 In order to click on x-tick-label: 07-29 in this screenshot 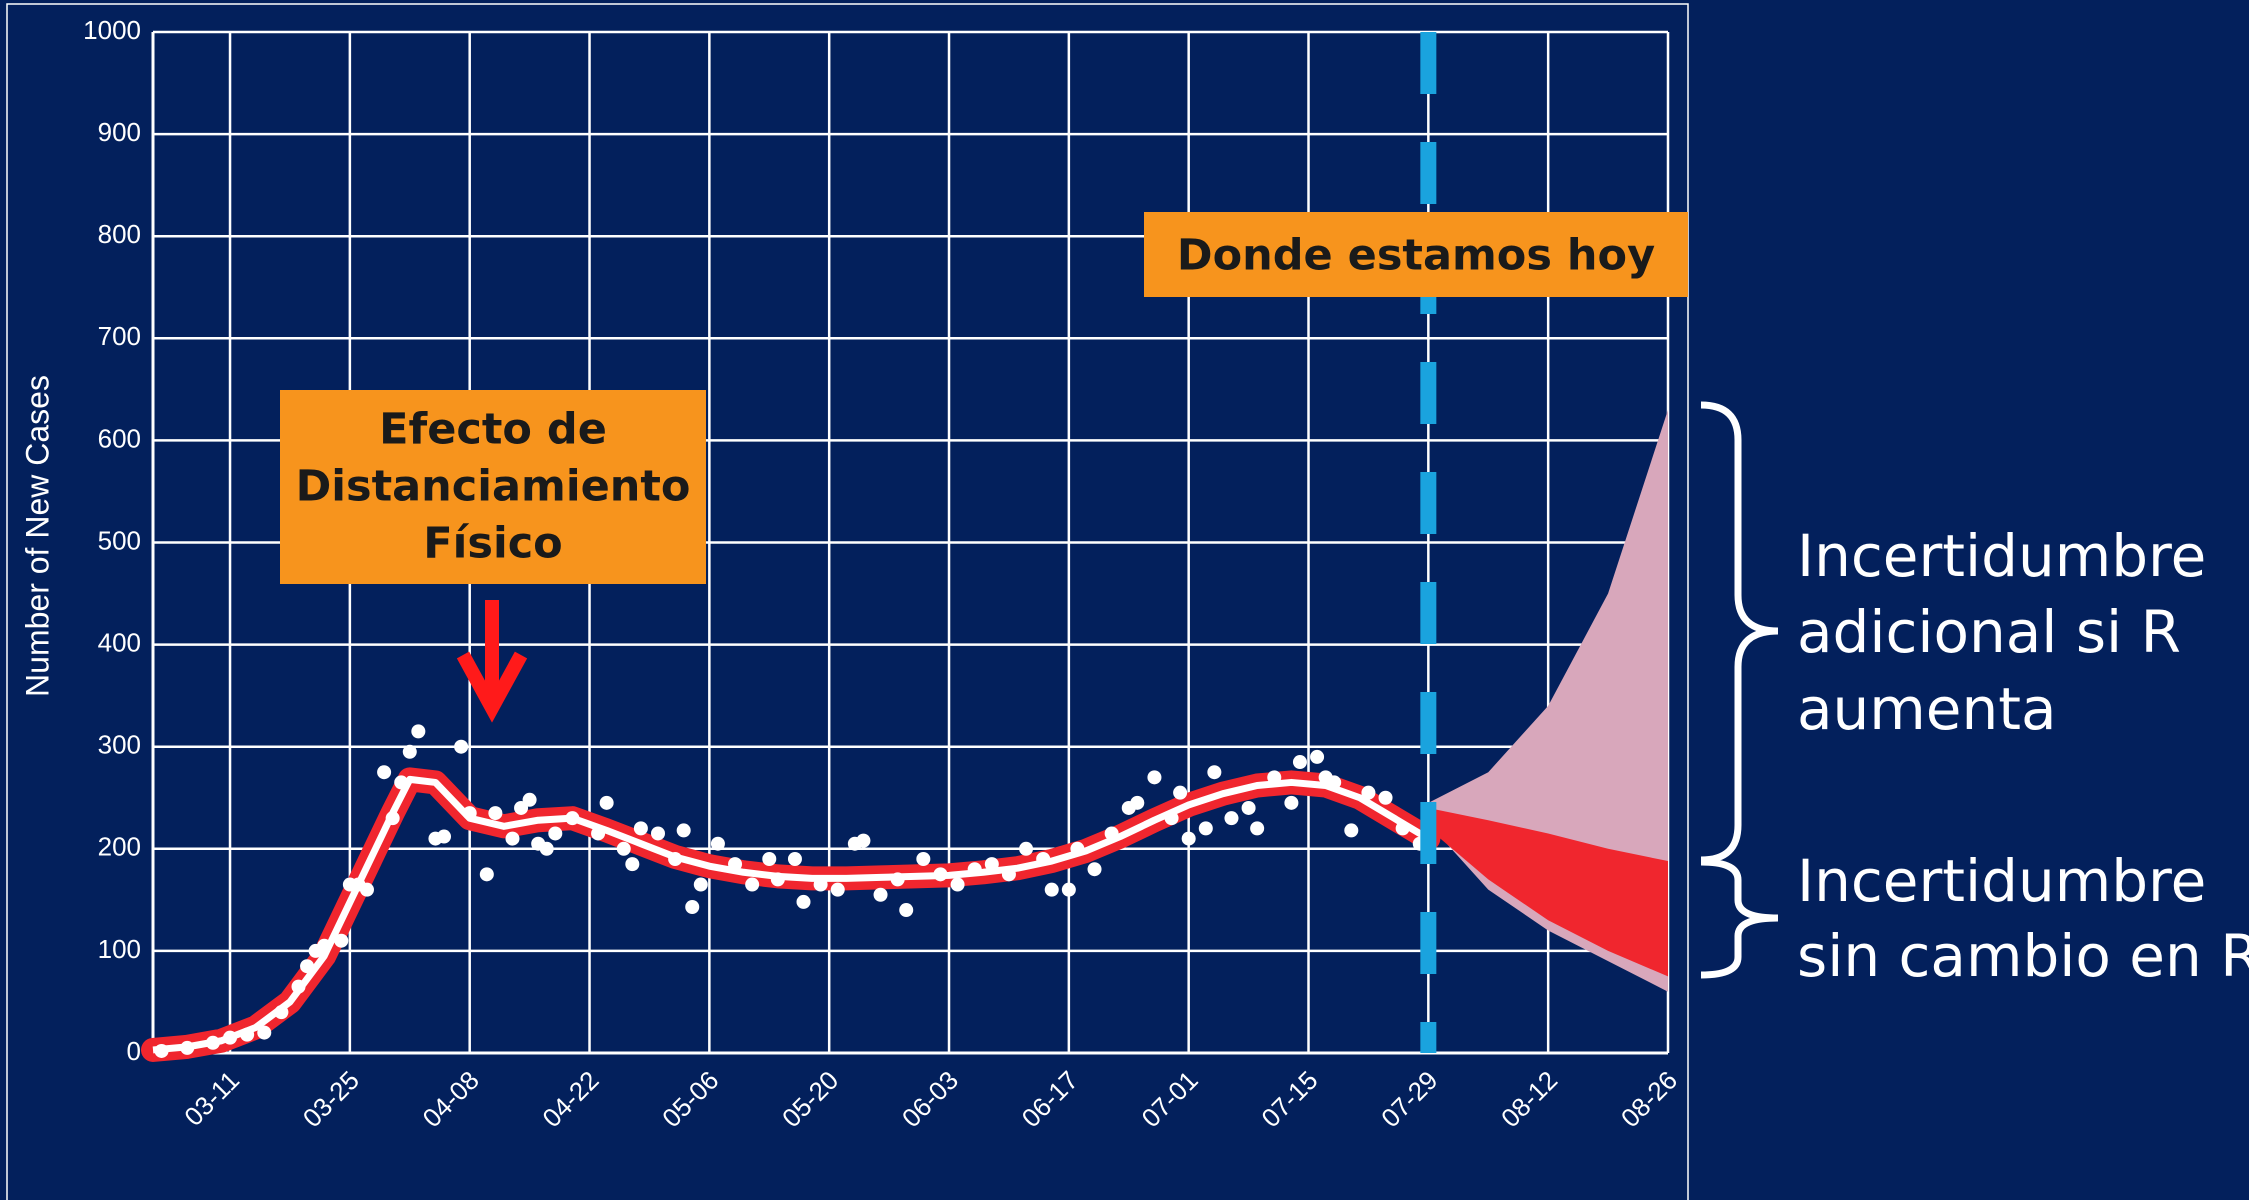, I will do `click(1409, 1099)`.